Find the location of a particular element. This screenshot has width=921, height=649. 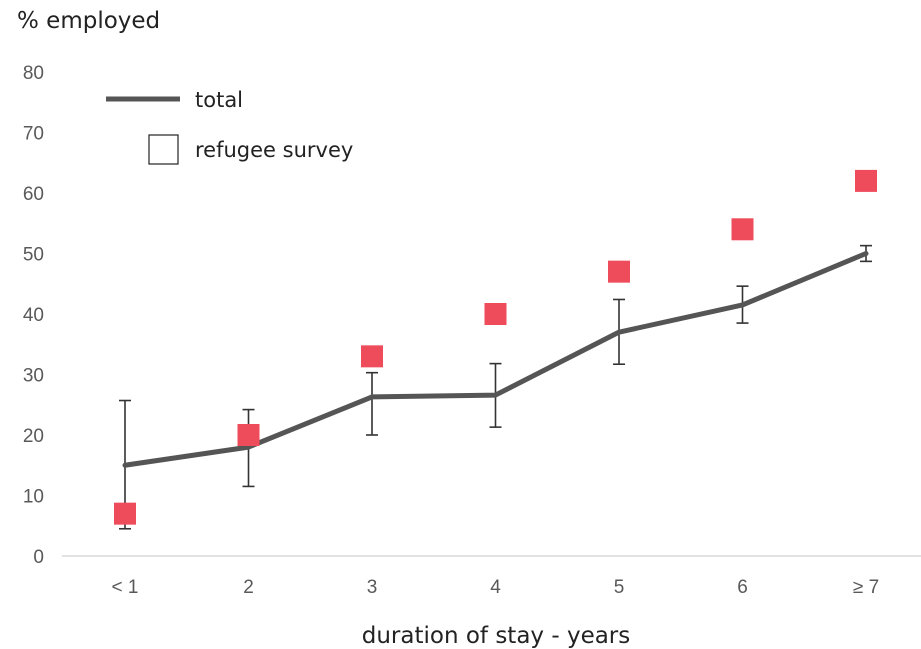

x-tick-label: 4 is located at coordinates (495, 587).